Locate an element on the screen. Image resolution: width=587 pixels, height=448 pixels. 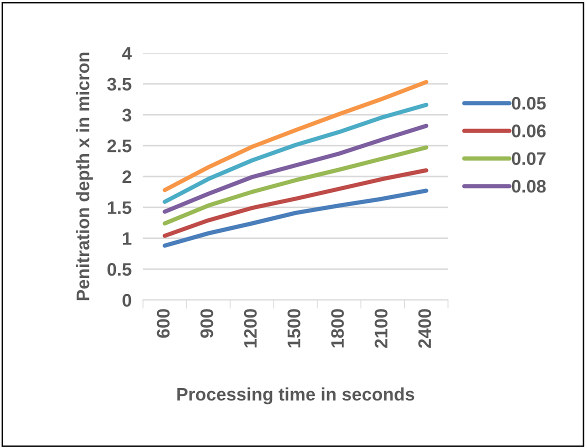
legend-label: 0.07 is located at coordinates (529, 159).